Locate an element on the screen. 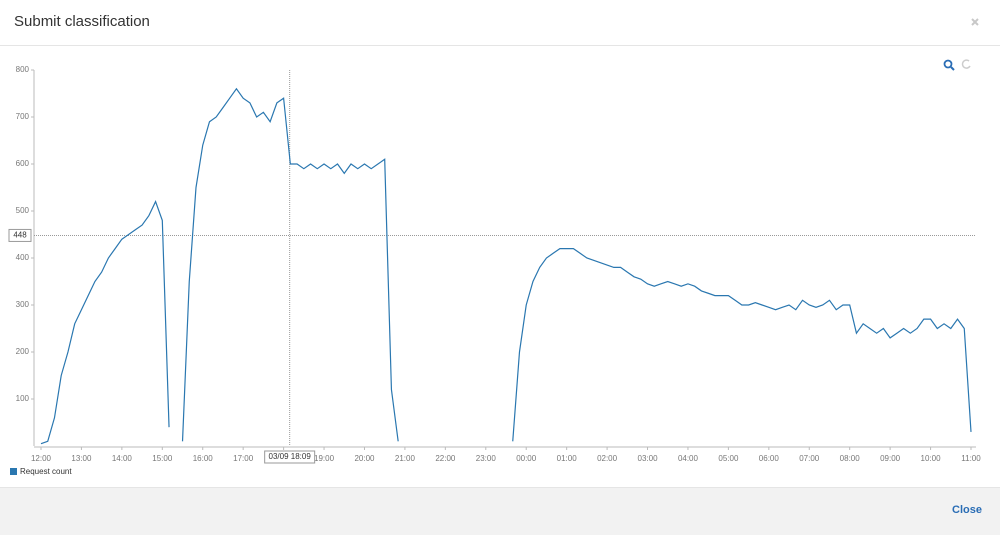 Image resolution: width=1000 pixels, height=535 pixels. x-tick-label: 02:00 is located at coordinates (607, 458).